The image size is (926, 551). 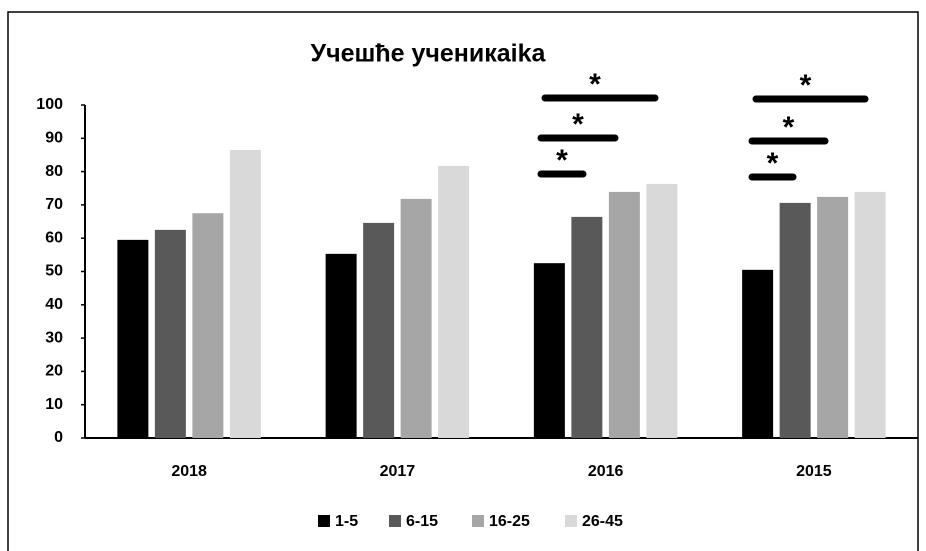 I want to click on y-tick-label: 70, so click(x=54, y=204).